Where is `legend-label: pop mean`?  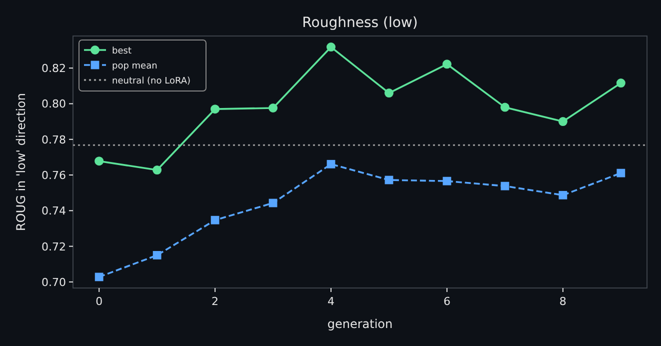 legend-label: pop mean is located at coordinates (135, 67).